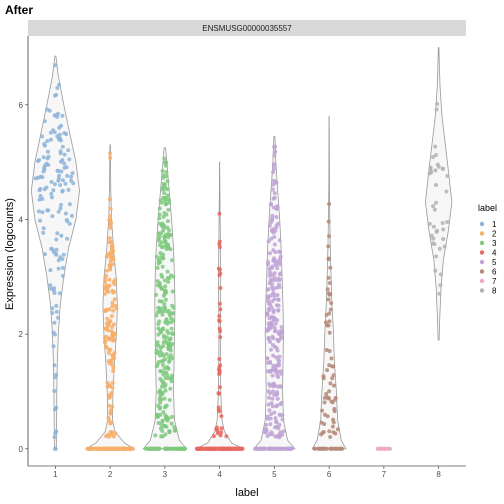 The height and width of the screenshot is (504, 504). Describe the element at coordinates (494, 291) in the screenshot. I see `legend-label-8: 8` at that location.